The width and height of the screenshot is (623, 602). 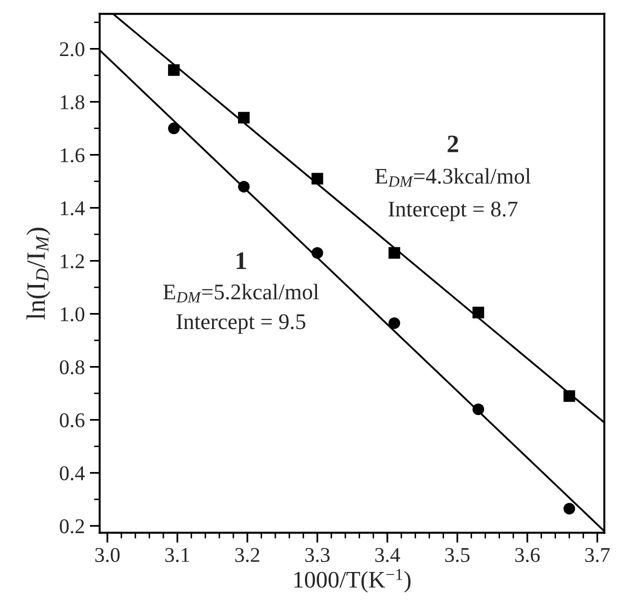 I want to click on y-tick-label: 1.8, so click(x=72, y=102).